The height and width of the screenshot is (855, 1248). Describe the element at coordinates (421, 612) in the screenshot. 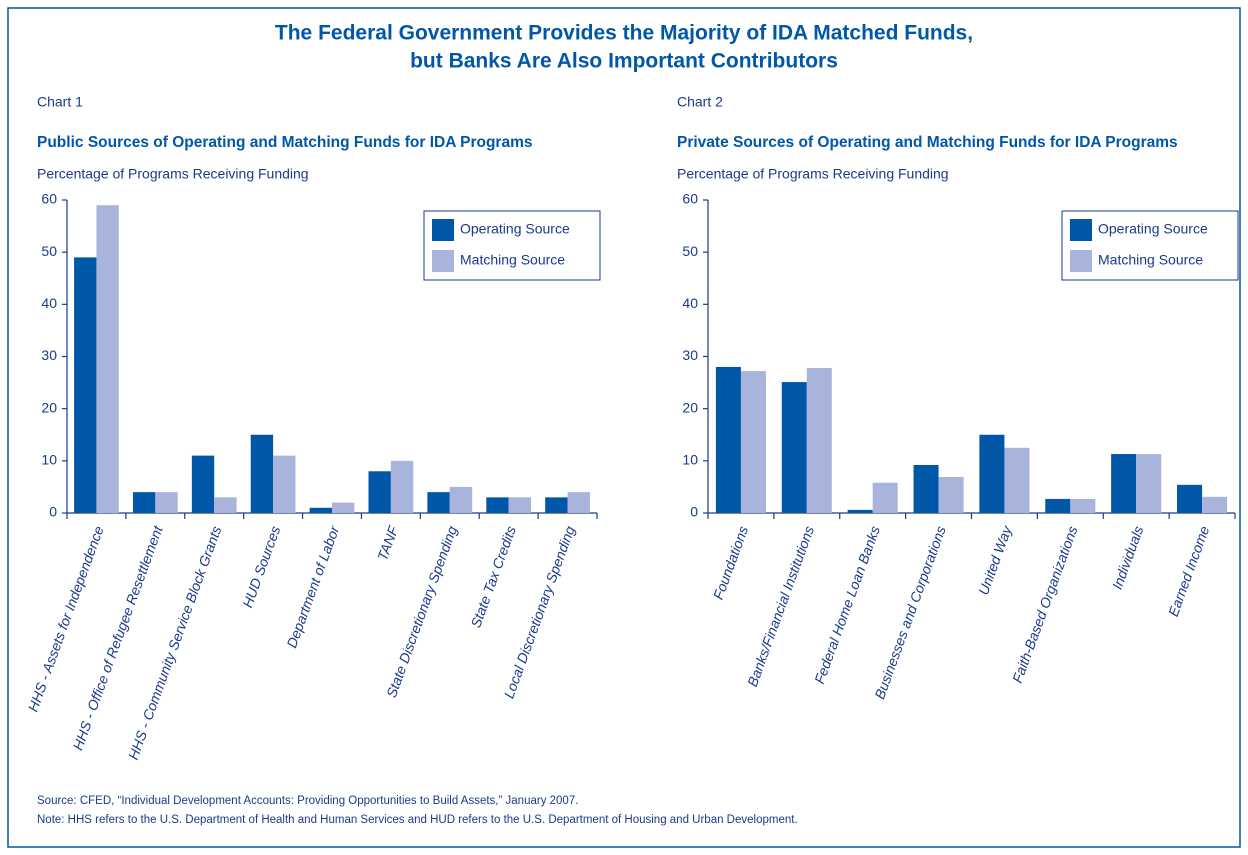

I see `x-tick-label: State Discretionary Spending` at that location.